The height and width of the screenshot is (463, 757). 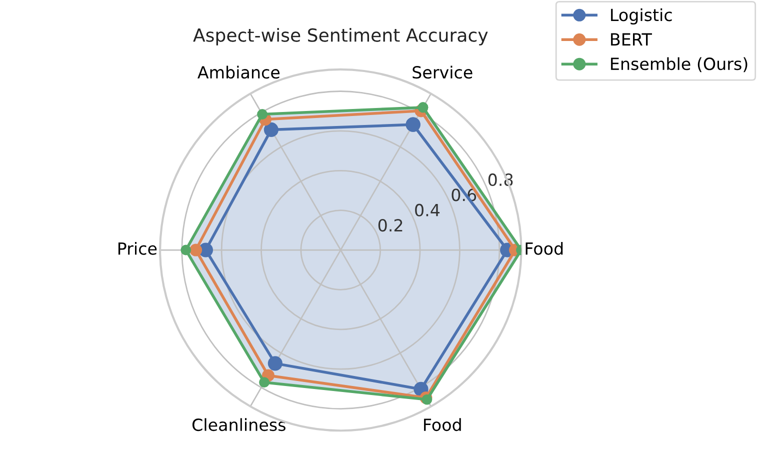 What do you see at coordinates (239, 72) in the screenshot?
I see `spoke-label: Ambiance` at bounding box center [239, 72].